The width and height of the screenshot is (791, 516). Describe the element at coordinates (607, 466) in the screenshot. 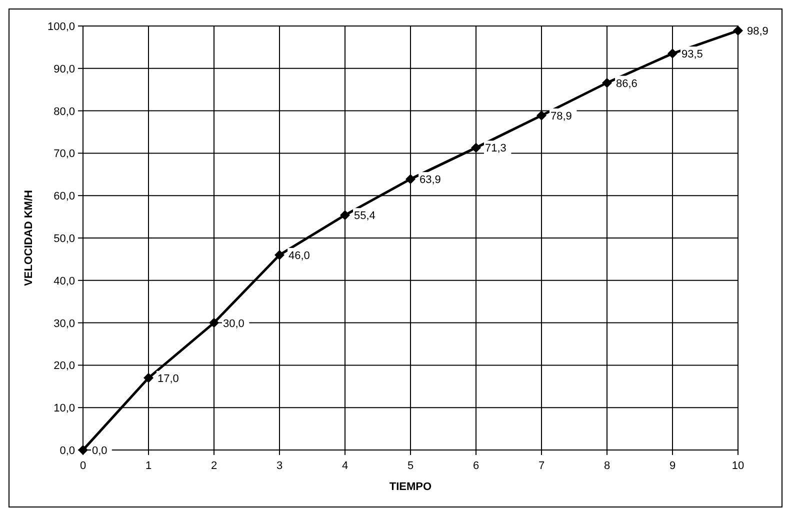

I see `x-tick-label: 8` at that location.